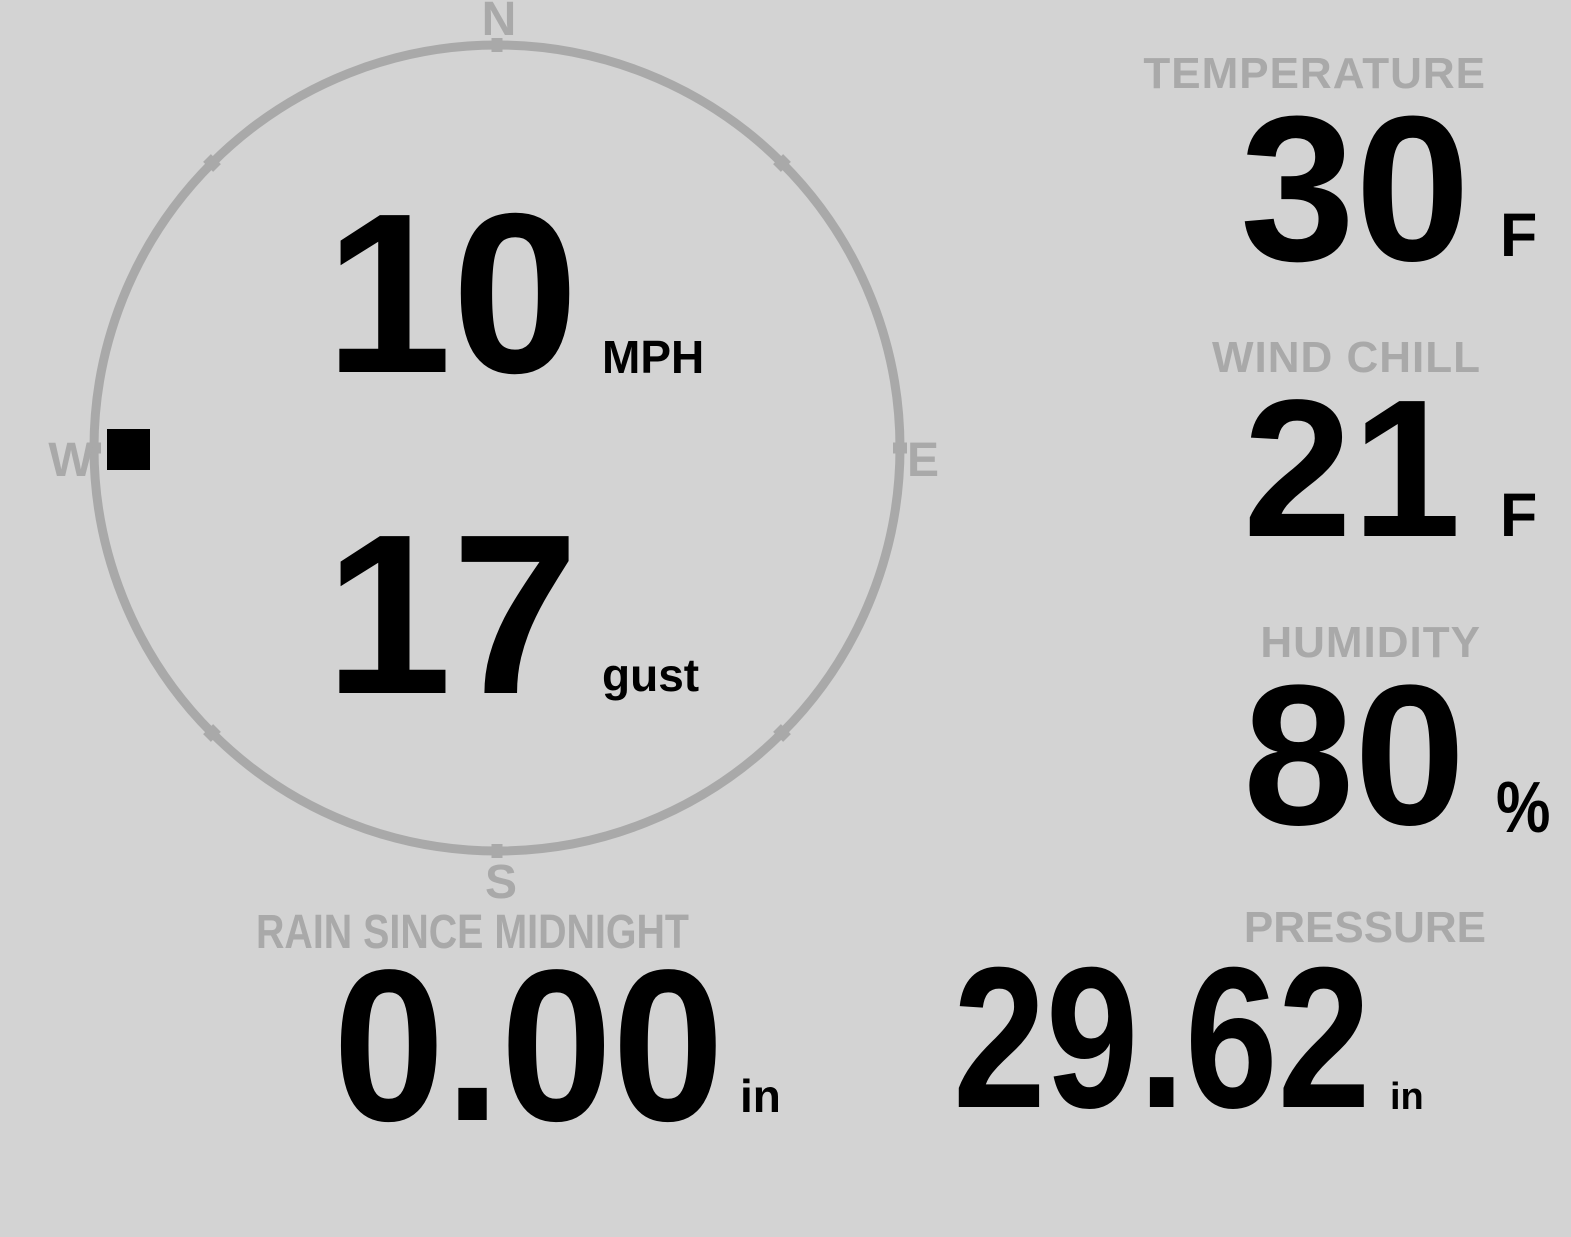 The height and width of the screenshot is (1237, 1571). I want to click on wind-chill-value: 21, so click(1352, 468).